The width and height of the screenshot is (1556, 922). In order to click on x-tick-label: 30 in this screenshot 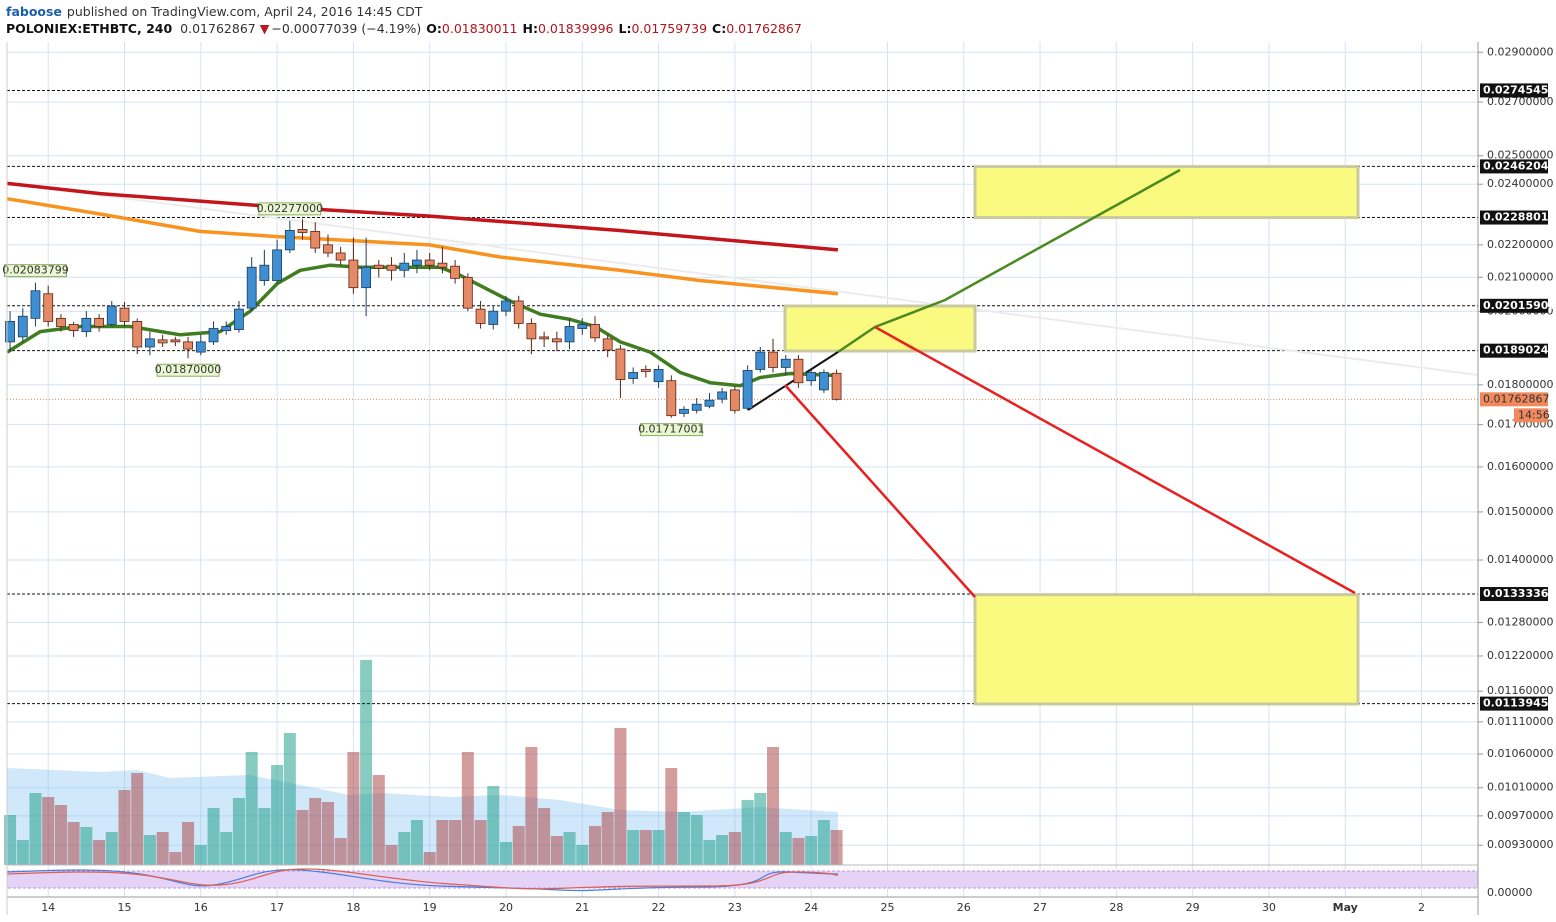, I will do `click(1269, 907)`.